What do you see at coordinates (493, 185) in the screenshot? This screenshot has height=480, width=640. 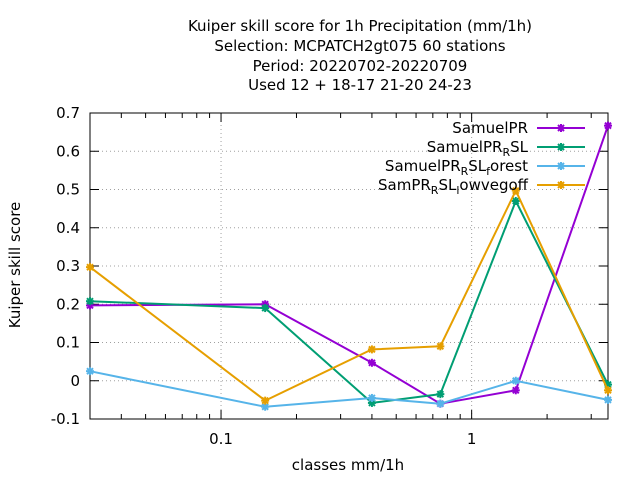 I see `legend-label-part: owvegoff` at bounding box center [493, 185].